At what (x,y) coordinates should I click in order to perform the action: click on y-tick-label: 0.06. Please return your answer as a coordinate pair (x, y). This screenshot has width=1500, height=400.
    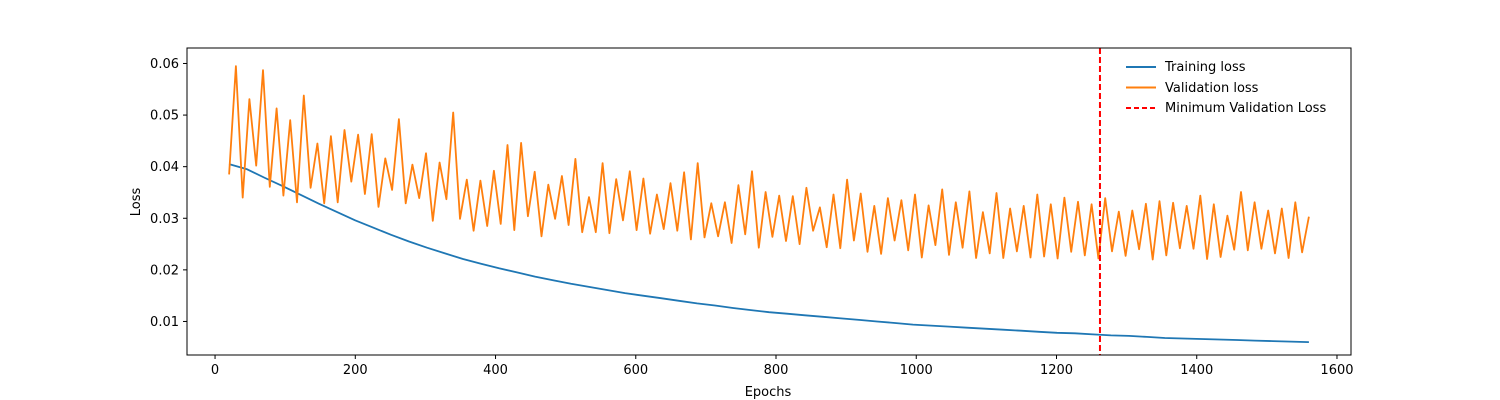
    Looking at the image, I should click on (164, 64).